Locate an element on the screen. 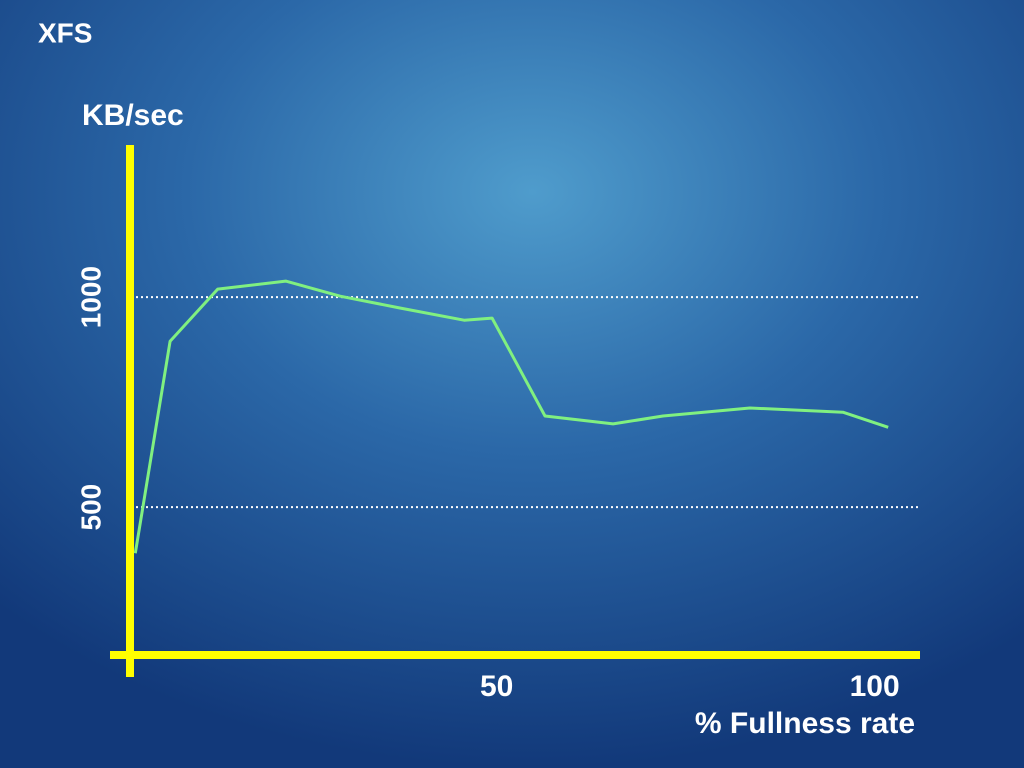  x-tick-label: 50 is located at coordinates (496, 686).